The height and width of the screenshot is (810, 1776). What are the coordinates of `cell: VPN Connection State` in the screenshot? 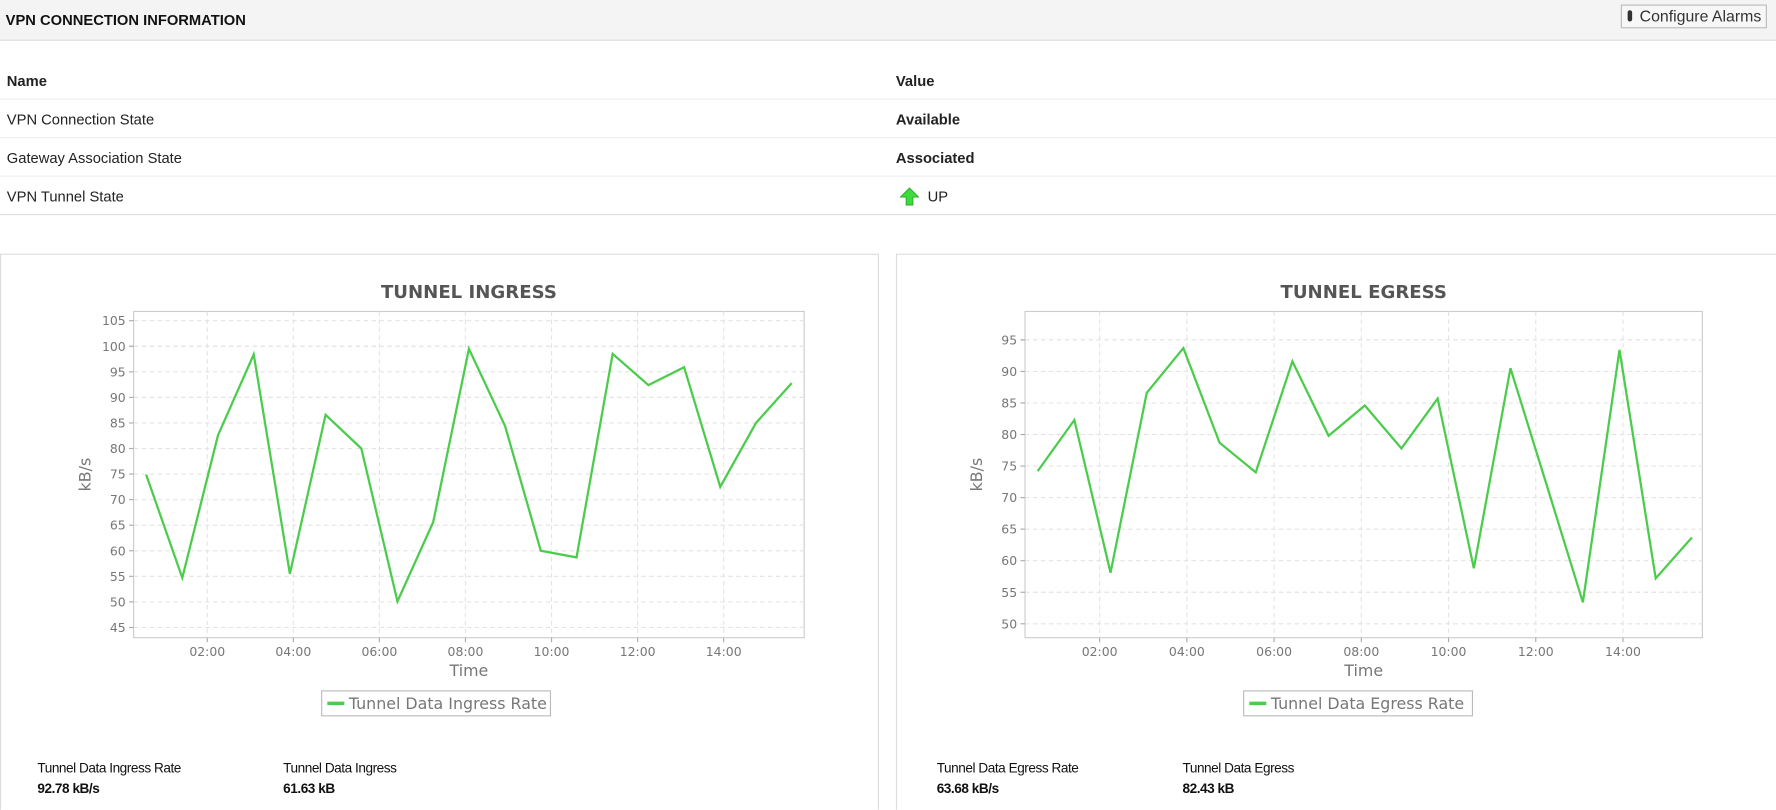 It's located at (80, 119).